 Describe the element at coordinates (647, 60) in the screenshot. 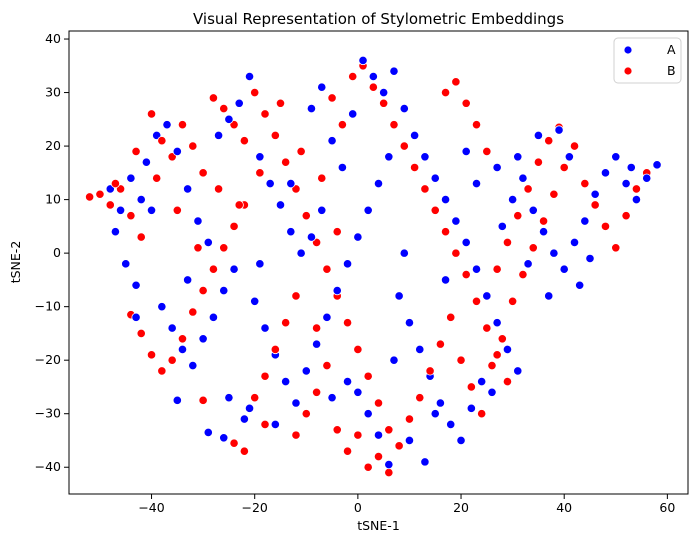

I see `legend: A B` at that location.